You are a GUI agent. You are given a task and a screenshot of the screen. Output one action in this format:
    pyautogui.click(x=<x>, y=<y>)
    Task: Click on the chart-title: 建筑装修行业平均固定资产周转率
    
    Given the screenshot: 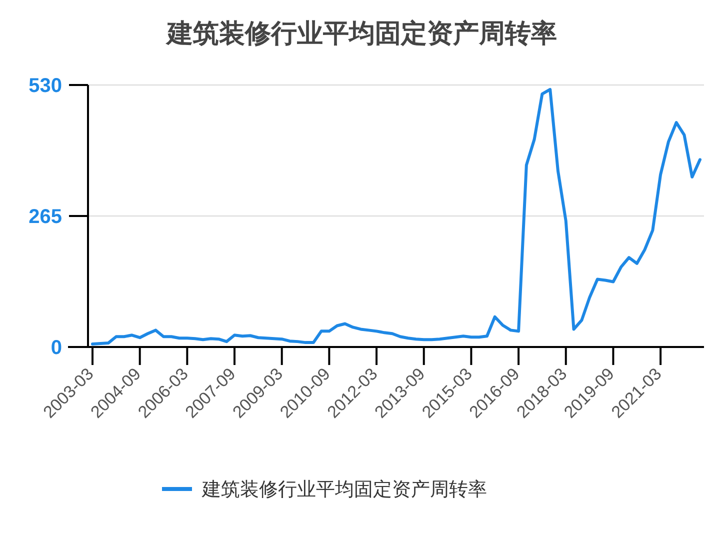 What is the action you would take?
    pyautogui.click(x=361, y=33)
    